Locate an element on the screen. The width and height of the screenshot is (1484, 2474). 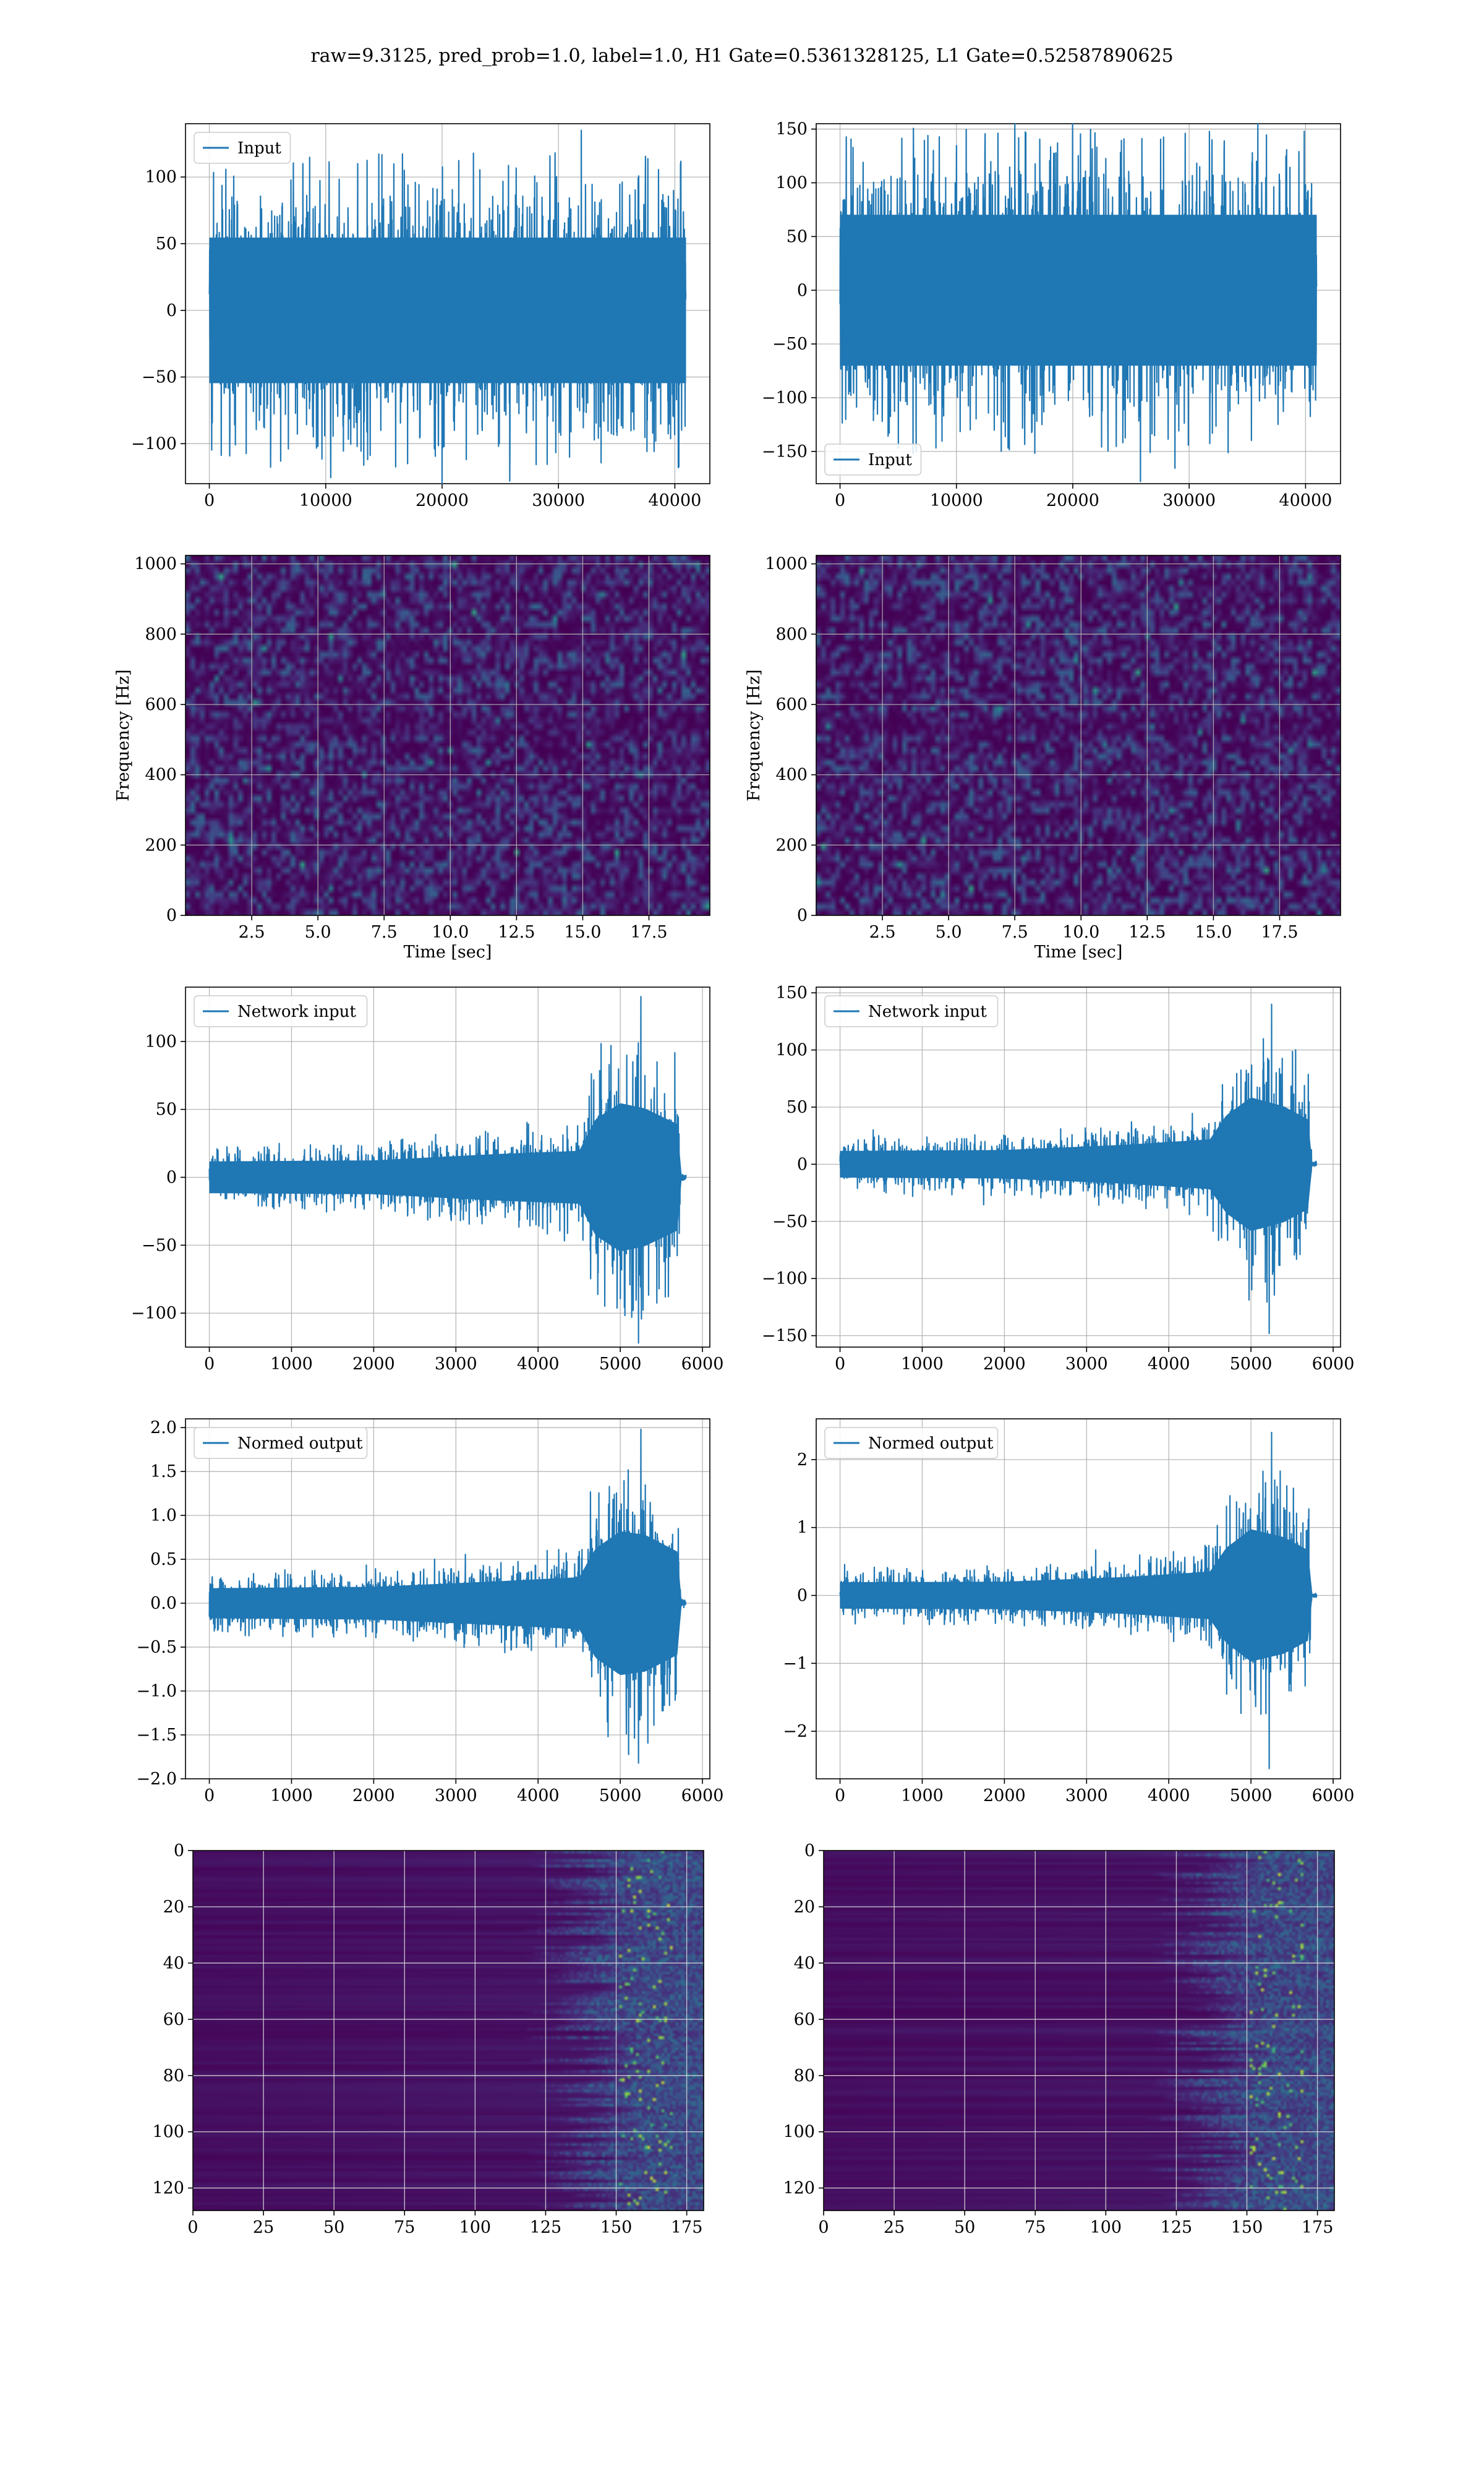
x-tick-label: 125 is located at coordinates (546, 2227).